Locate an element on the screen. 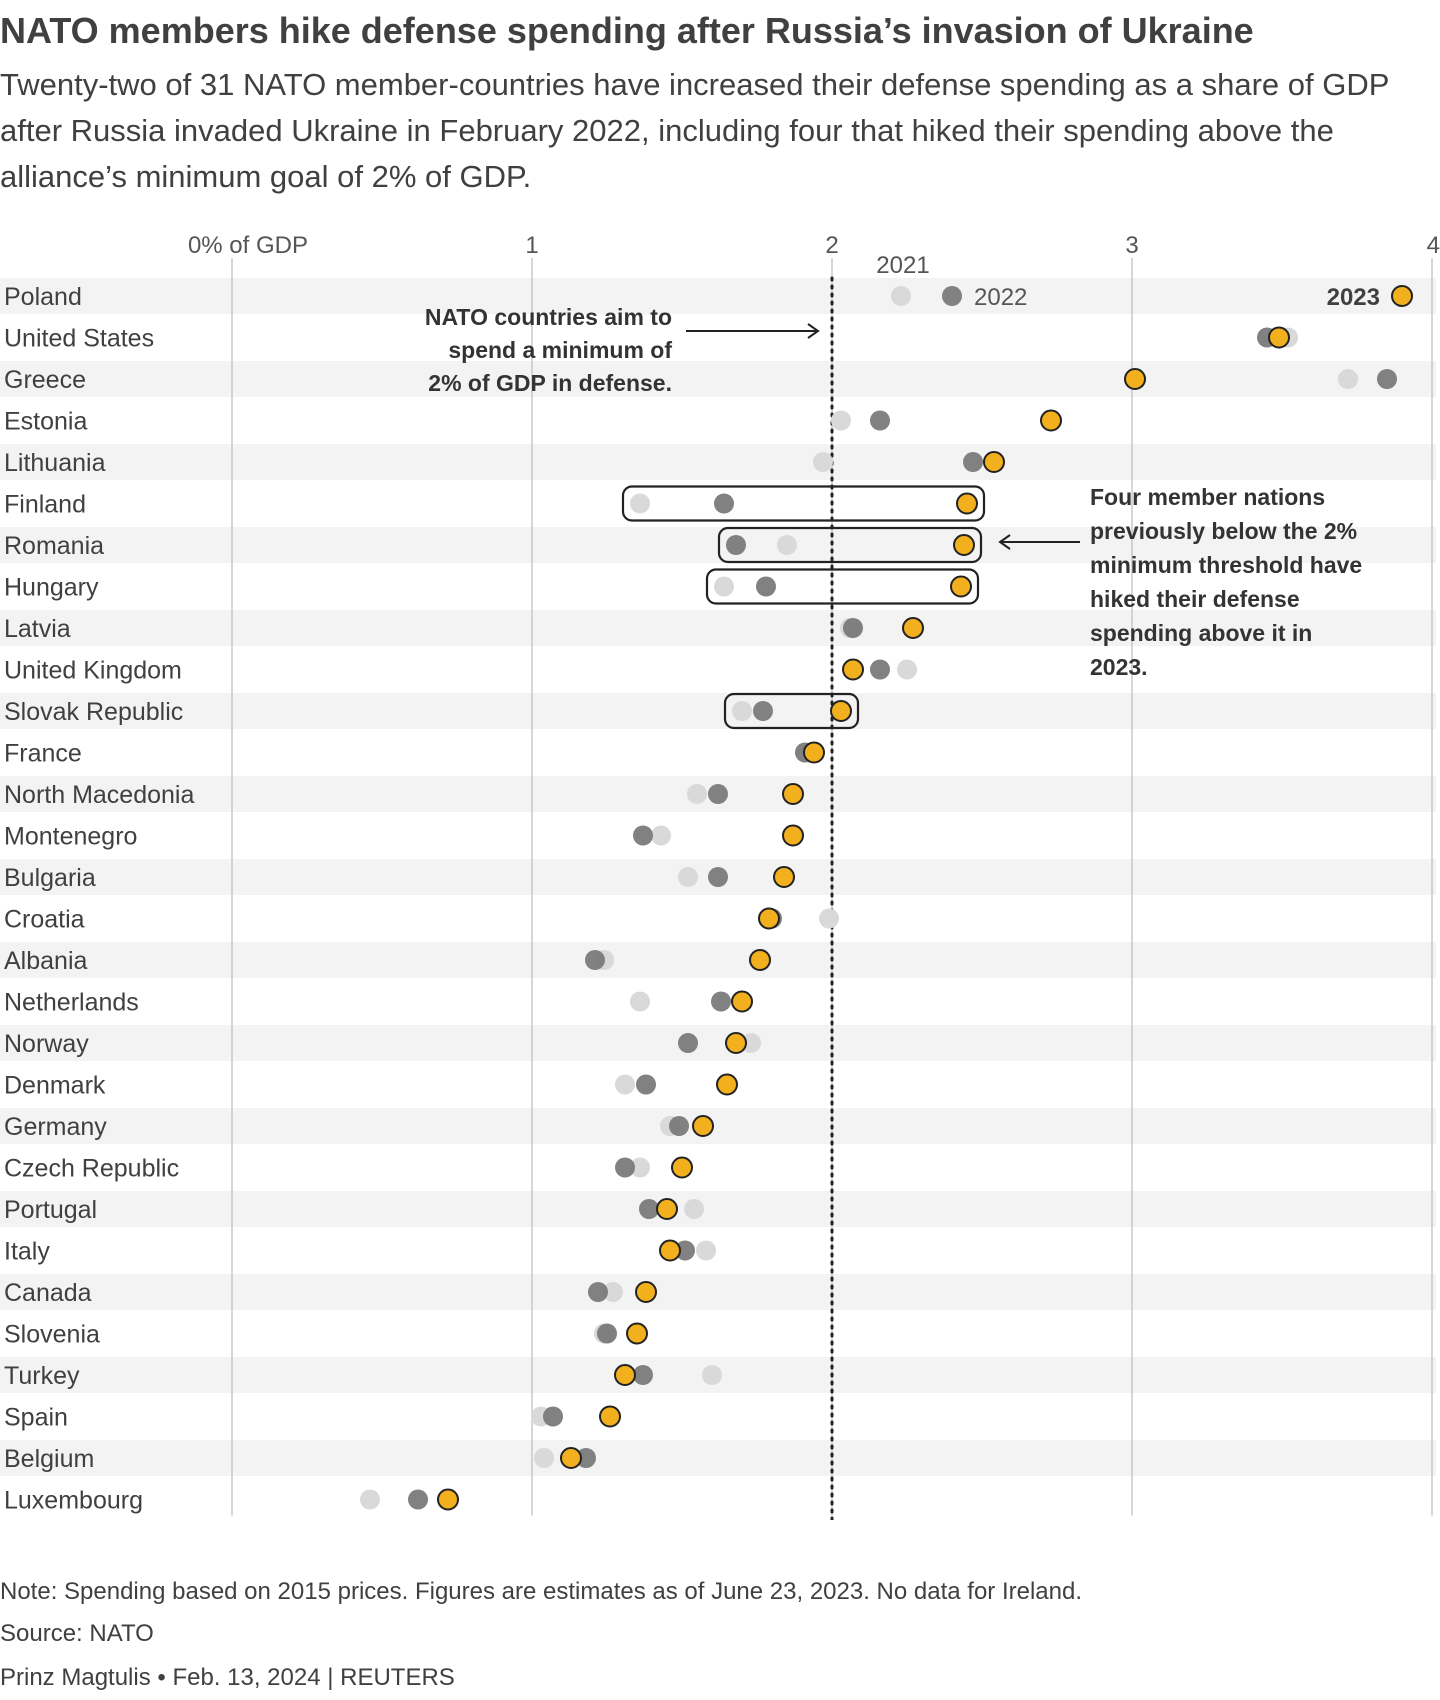 Image resolution: width=1440 pixels, height=1700 pixels. country-label: Turkey is located at coordinates (42, 1376).